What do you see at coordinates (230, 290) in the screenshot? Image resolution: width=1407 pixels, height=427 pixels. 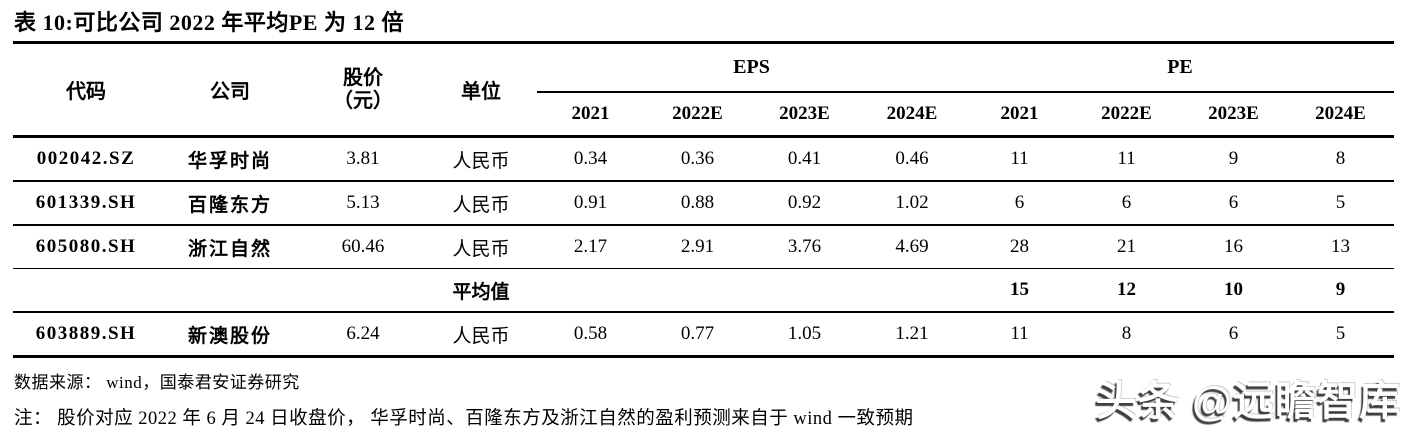 I see `cell-company` at bounding box center [230, 290].